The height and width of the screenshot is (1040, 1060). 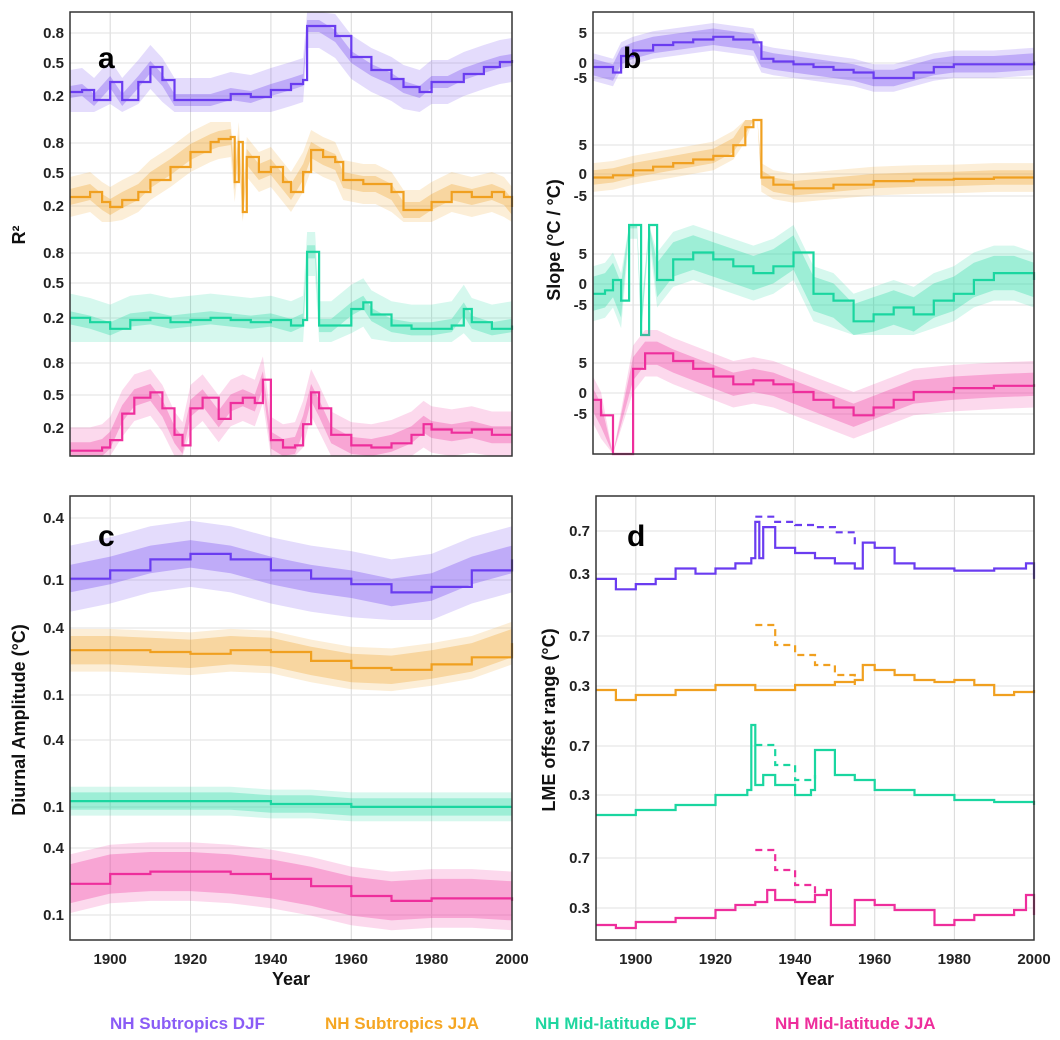 What do you see at coordinates (715, 959) in the screenshot?
I see `x-tick-label: 1920` at bounding box center [715, 959].